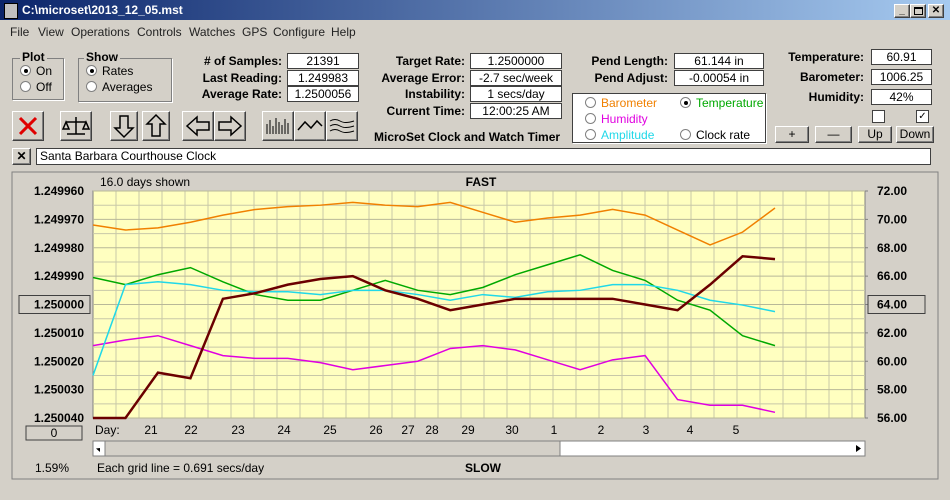 The width and height of the screenshot is (950, 500). I want to click on button: —, so click(833, 134).